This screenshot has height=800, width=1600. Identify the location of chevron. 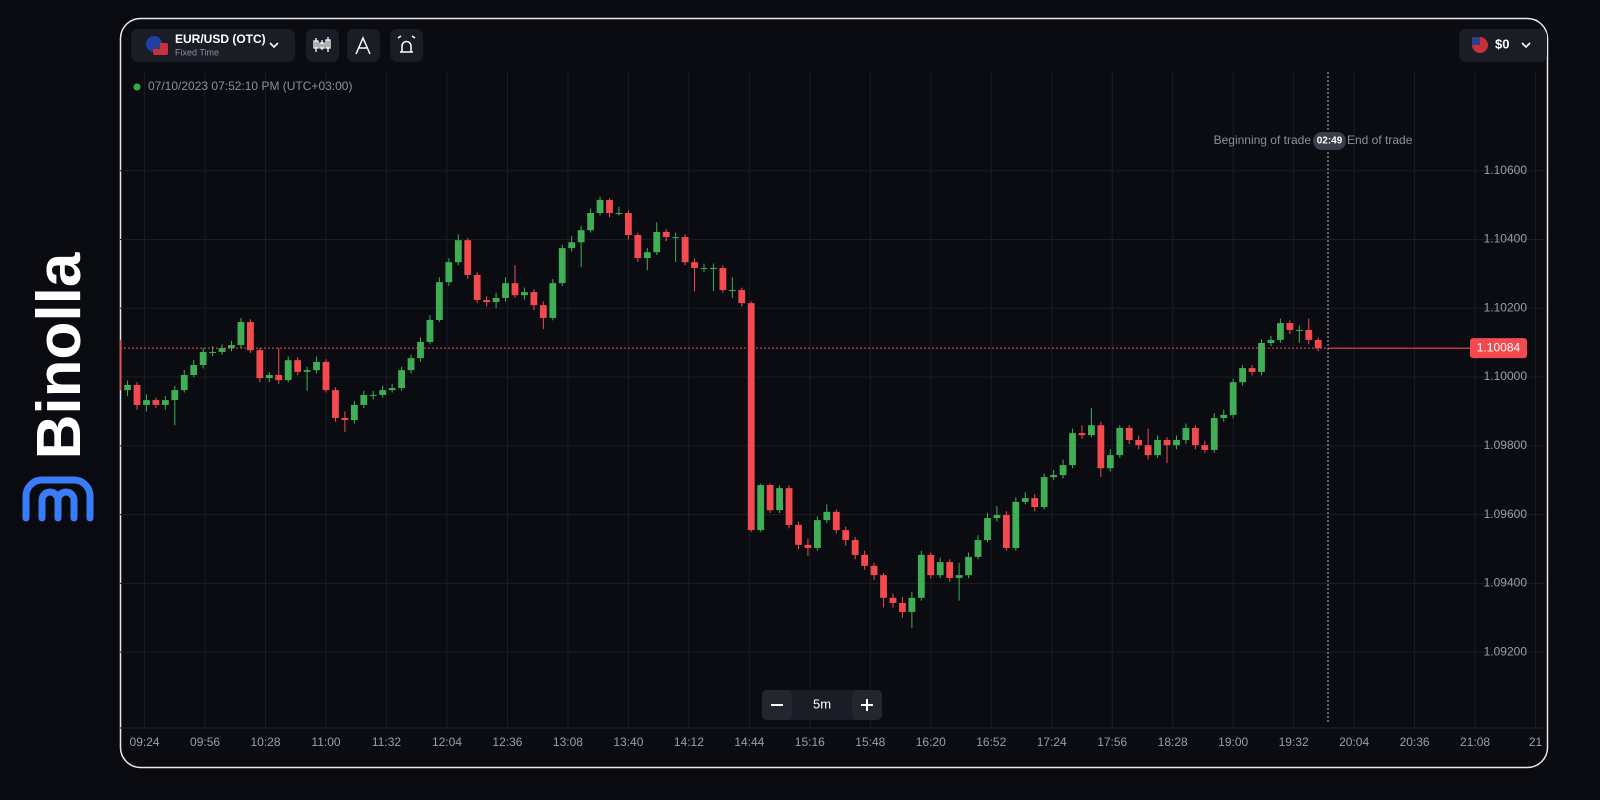
(1526, 45).